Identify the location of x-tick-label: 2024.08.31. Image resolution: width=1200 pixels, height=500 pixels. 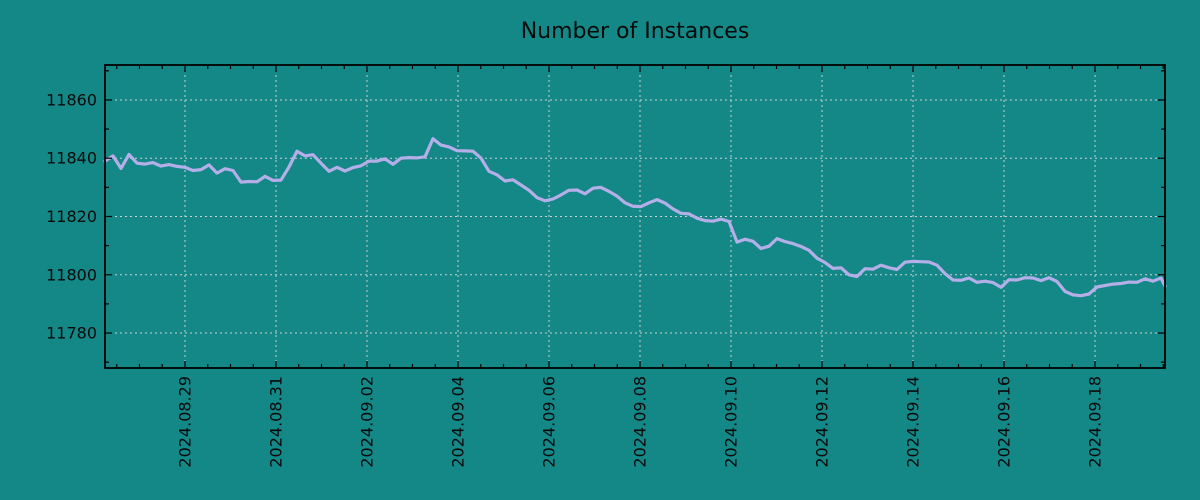
(275, 422).